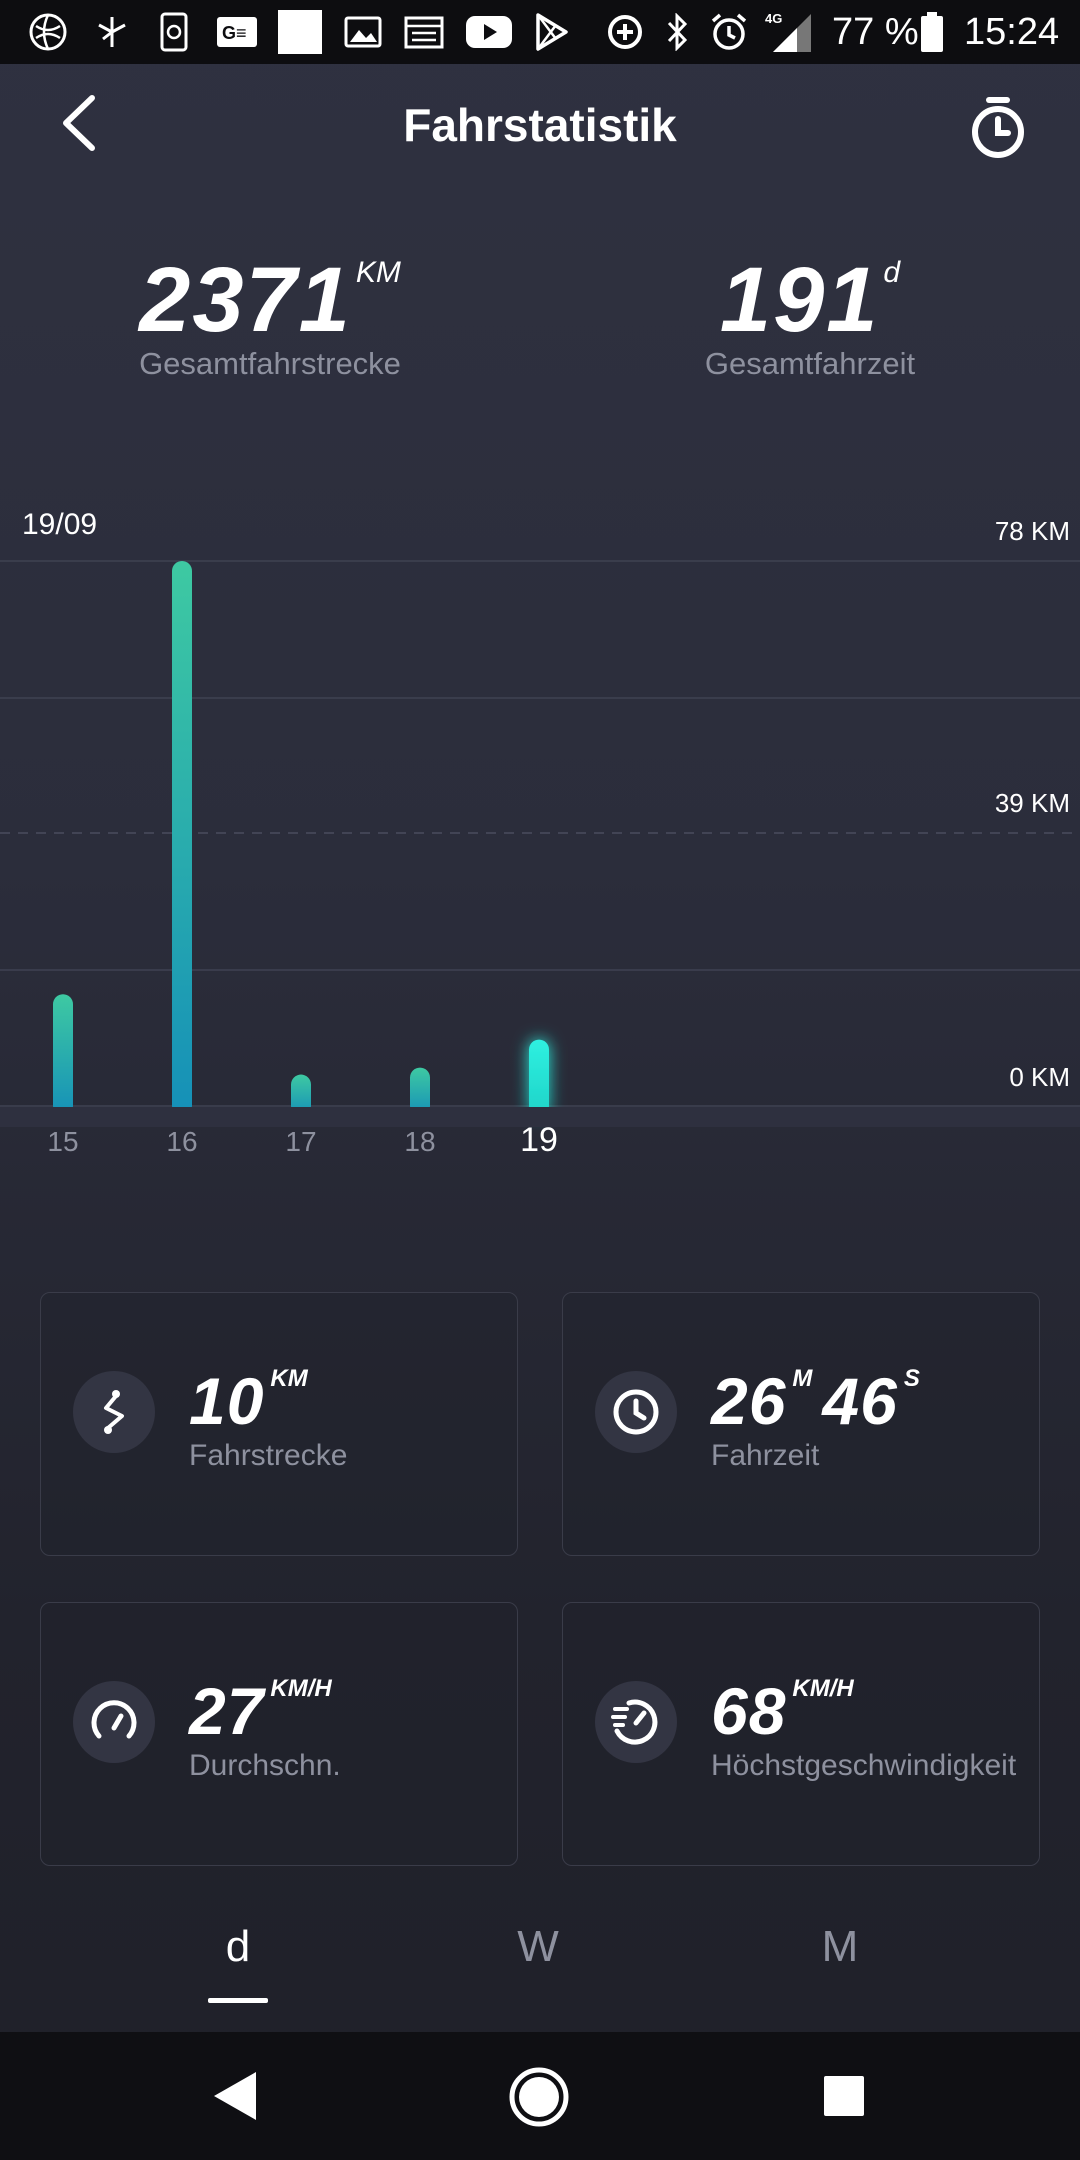 The height and width of the screenshot is (2160, 1080). Describe the element at coordinates (112, 32) in the screenshot. I see `spark-icon` at that location.